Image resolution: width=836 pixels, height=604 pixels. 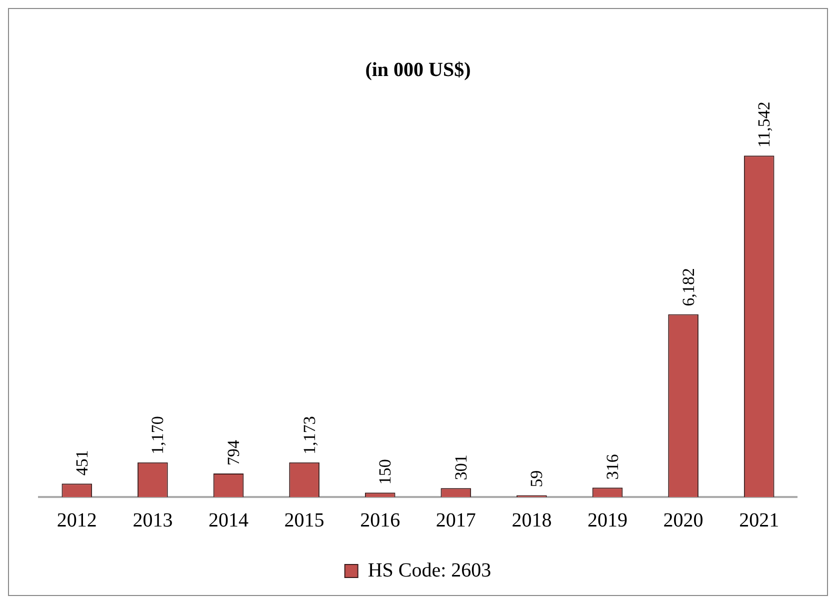 What do you see at coordinates (309, 435) in the screenshot?
I see `data-label: 1,173` at bounding box center [309, 435].